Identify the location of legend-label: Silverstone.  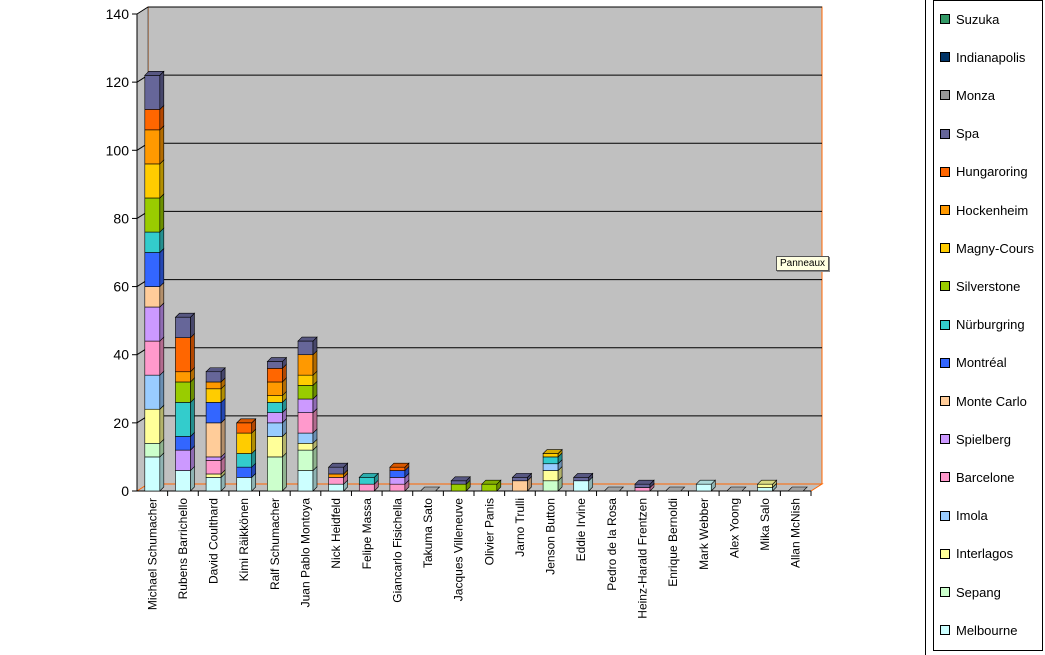
(988, 286).